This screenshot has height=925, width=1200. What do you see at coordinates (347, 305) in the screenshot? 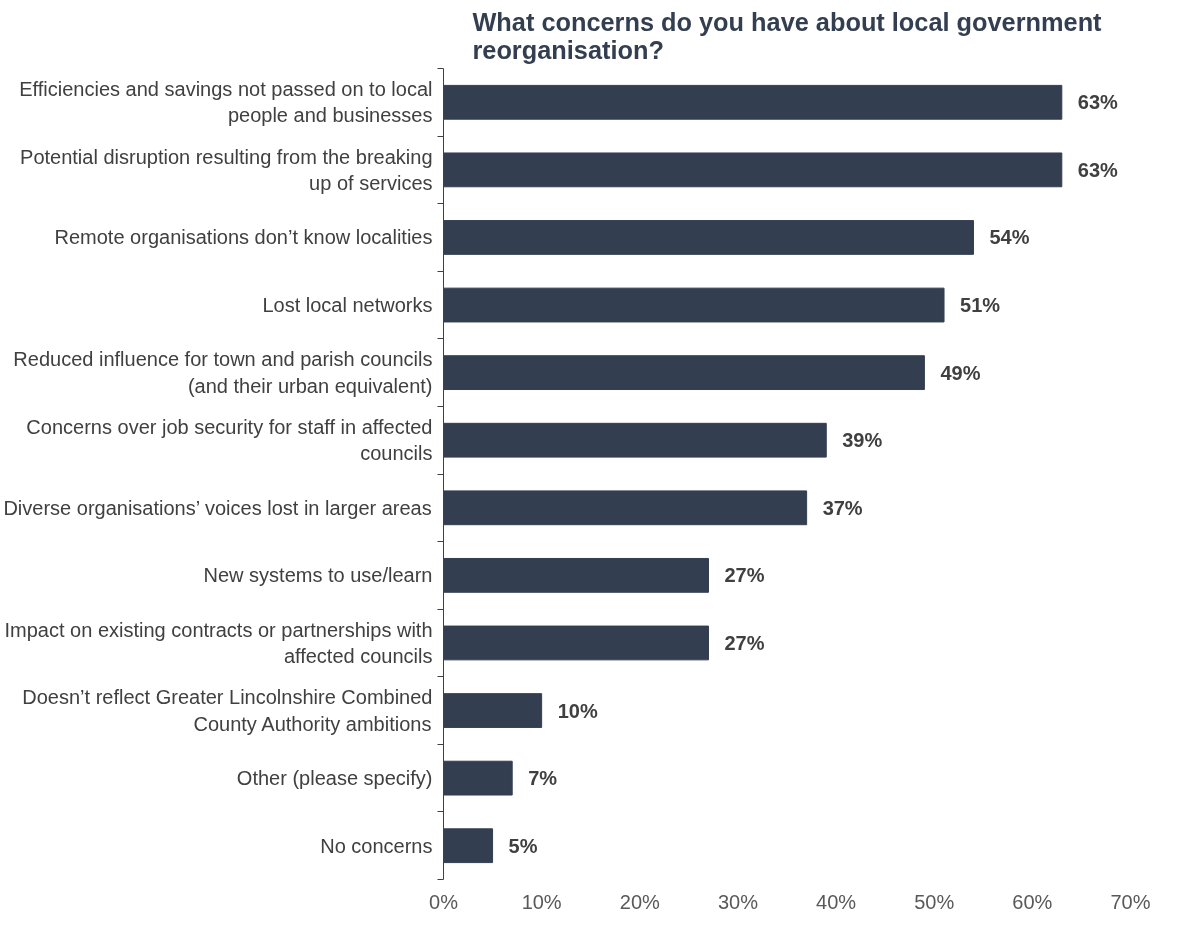
I see `y-tick-label: Lost local networks` at bounding box center [347, 305].